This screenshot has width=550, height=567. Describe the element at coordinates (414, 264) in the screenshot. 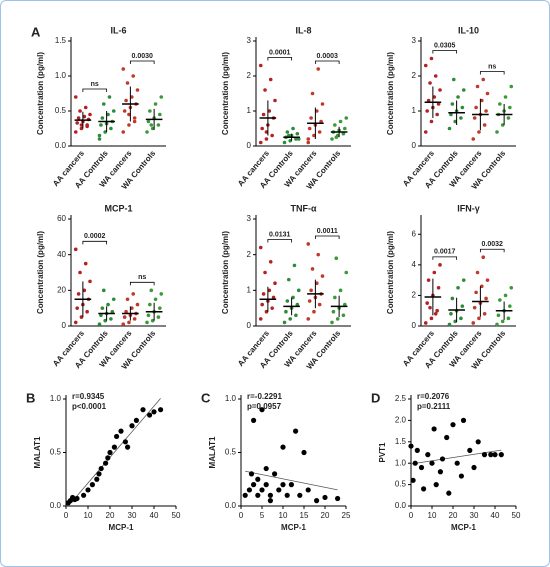

I see `y-tick-label: 4` at that location.